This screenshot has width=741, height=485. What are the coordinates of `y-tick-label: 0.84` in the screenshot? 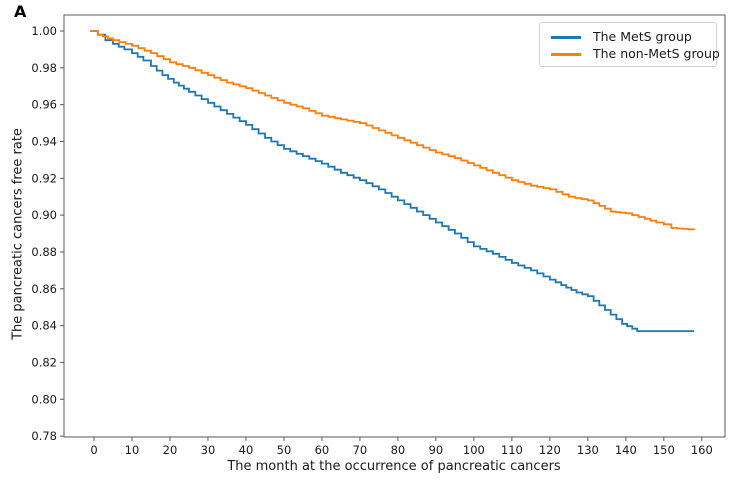 It's located at (44, 326).